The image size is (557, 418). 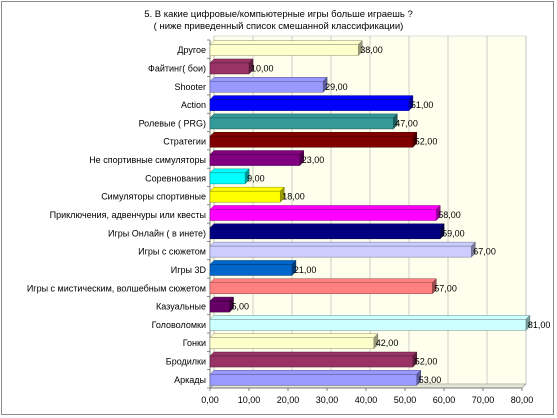 I want to click on x-tick-label: 20,00, so click(x=288, y=400).